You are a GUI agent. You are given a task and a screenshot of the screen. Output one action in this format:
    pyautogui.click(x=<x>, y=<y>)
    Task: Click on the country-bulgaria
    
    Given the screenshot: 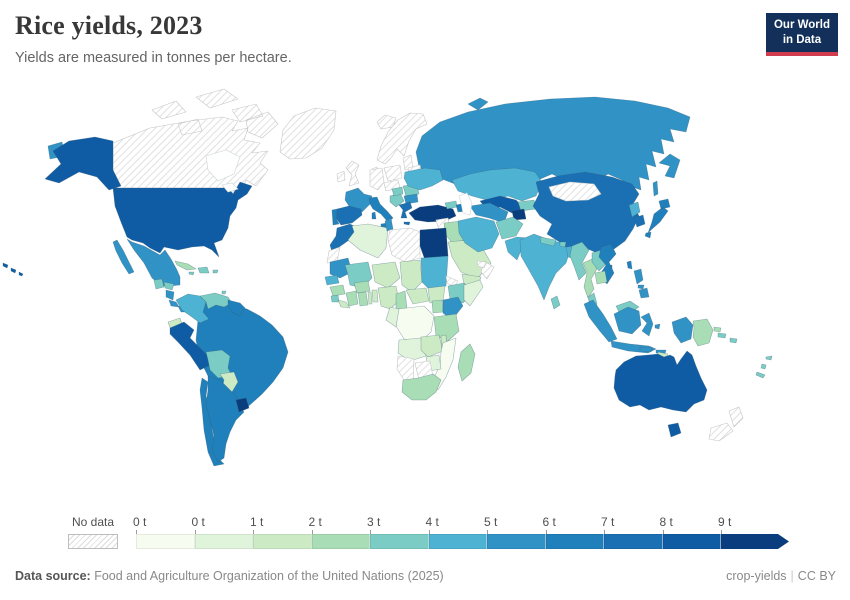 What is the action you would take?
    pyautogui.click(x=411, y=199)
    